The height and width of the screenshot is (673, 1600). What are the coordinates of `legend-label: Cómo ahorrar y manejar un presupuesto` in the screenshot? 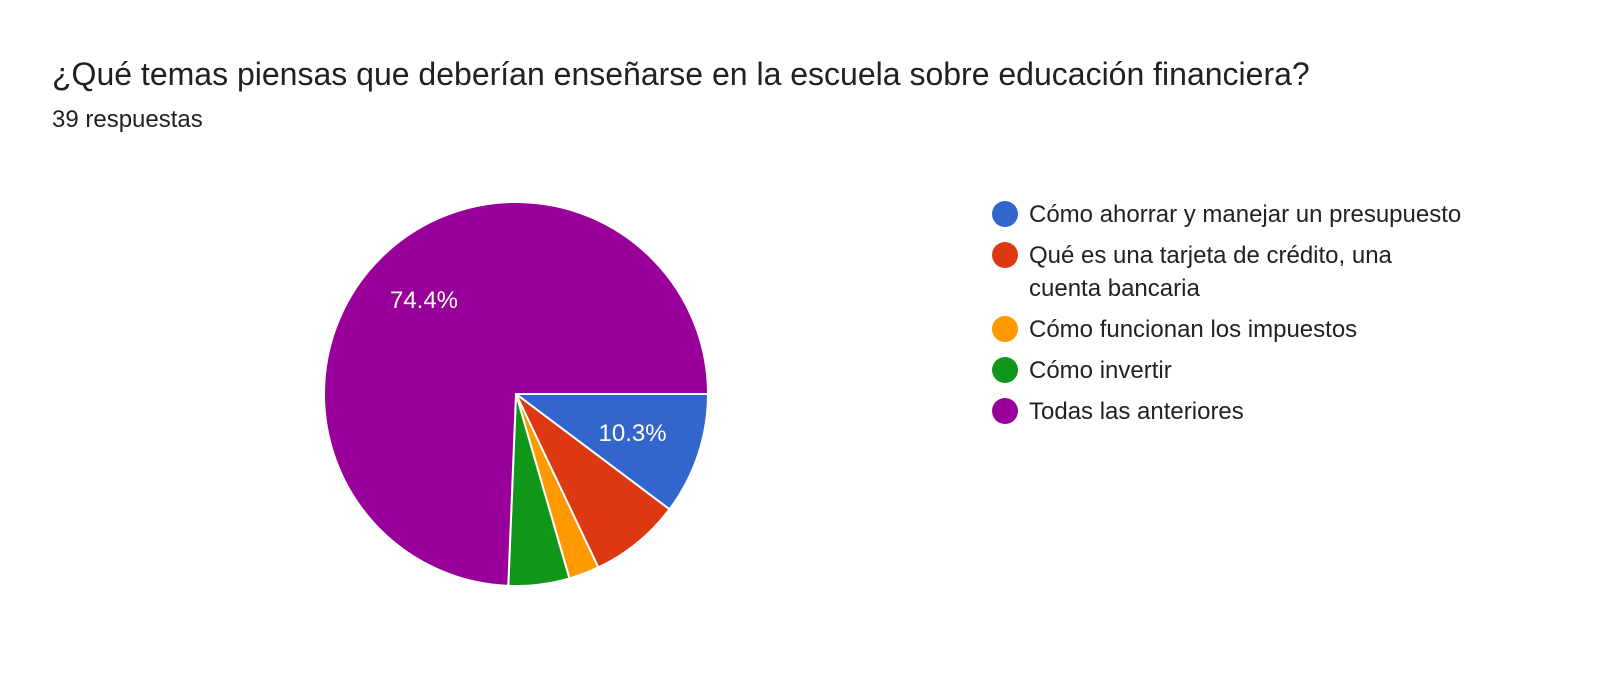 It's located at (1245, 214).